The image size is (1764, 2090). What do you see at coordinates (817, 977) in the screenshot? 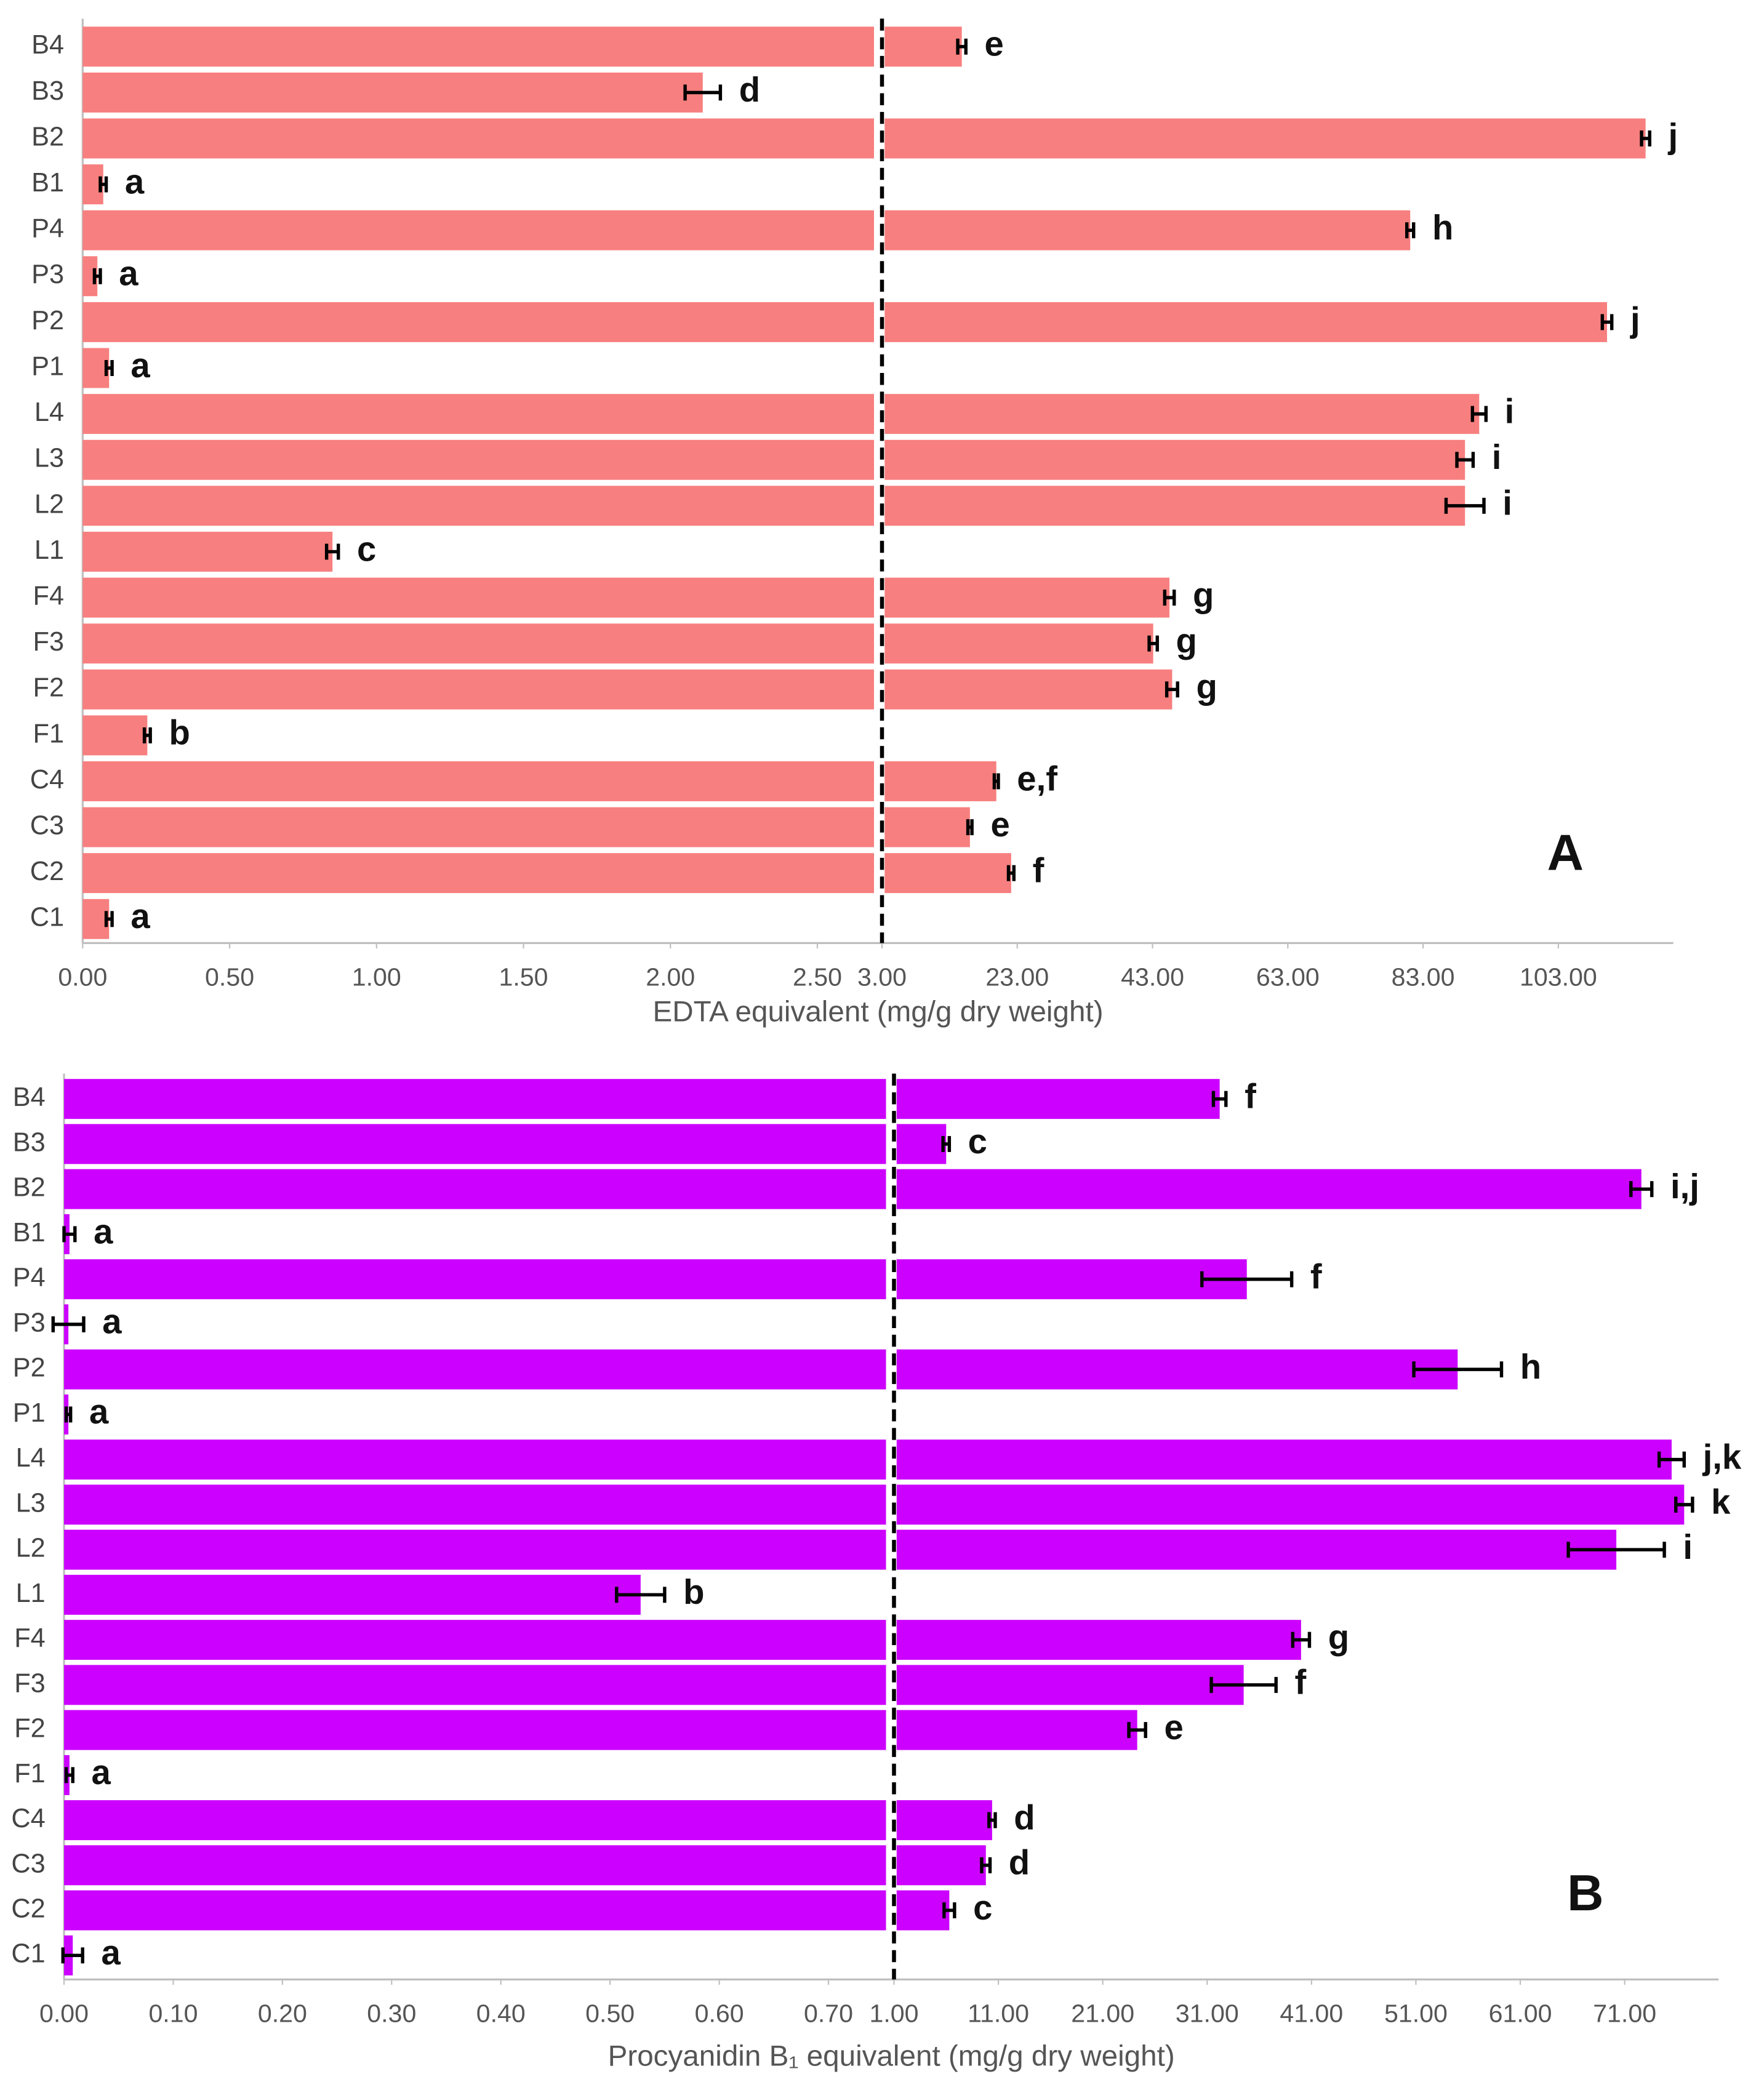
I see `x-tick-label: 2.50` at bounding box center [817, 977].